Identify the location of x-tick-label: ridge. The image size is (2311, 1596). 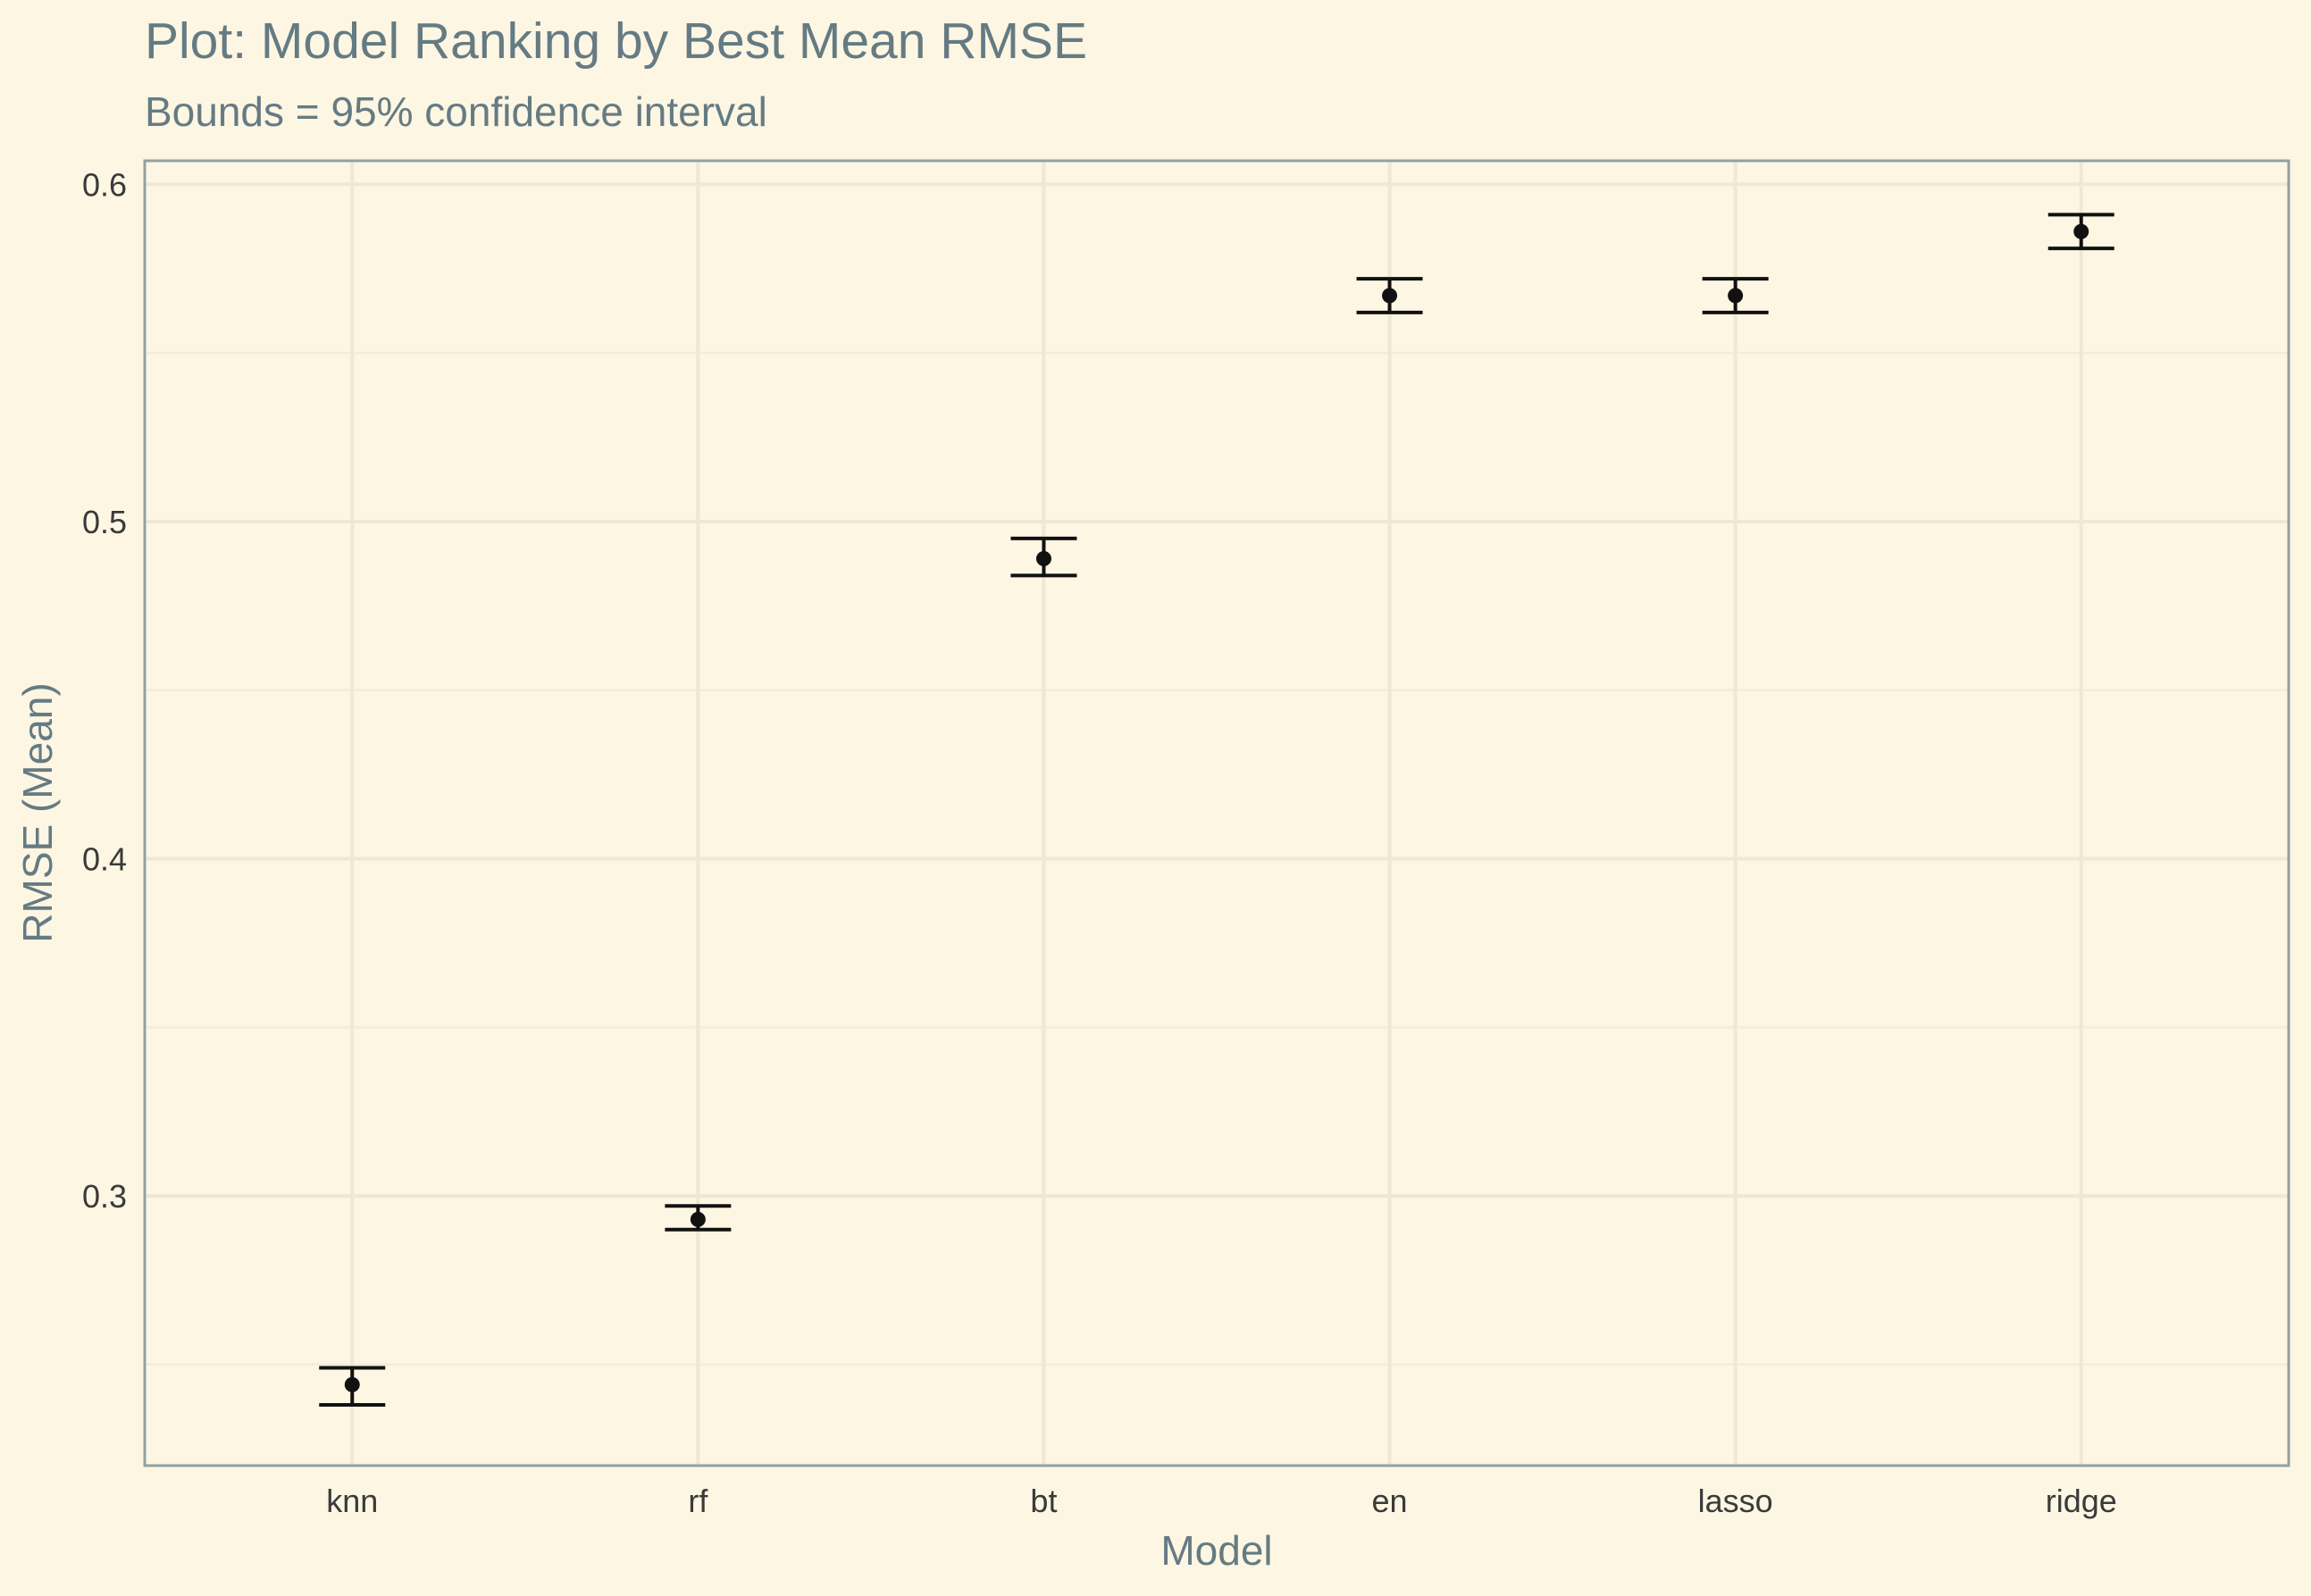
(2081, 1501).